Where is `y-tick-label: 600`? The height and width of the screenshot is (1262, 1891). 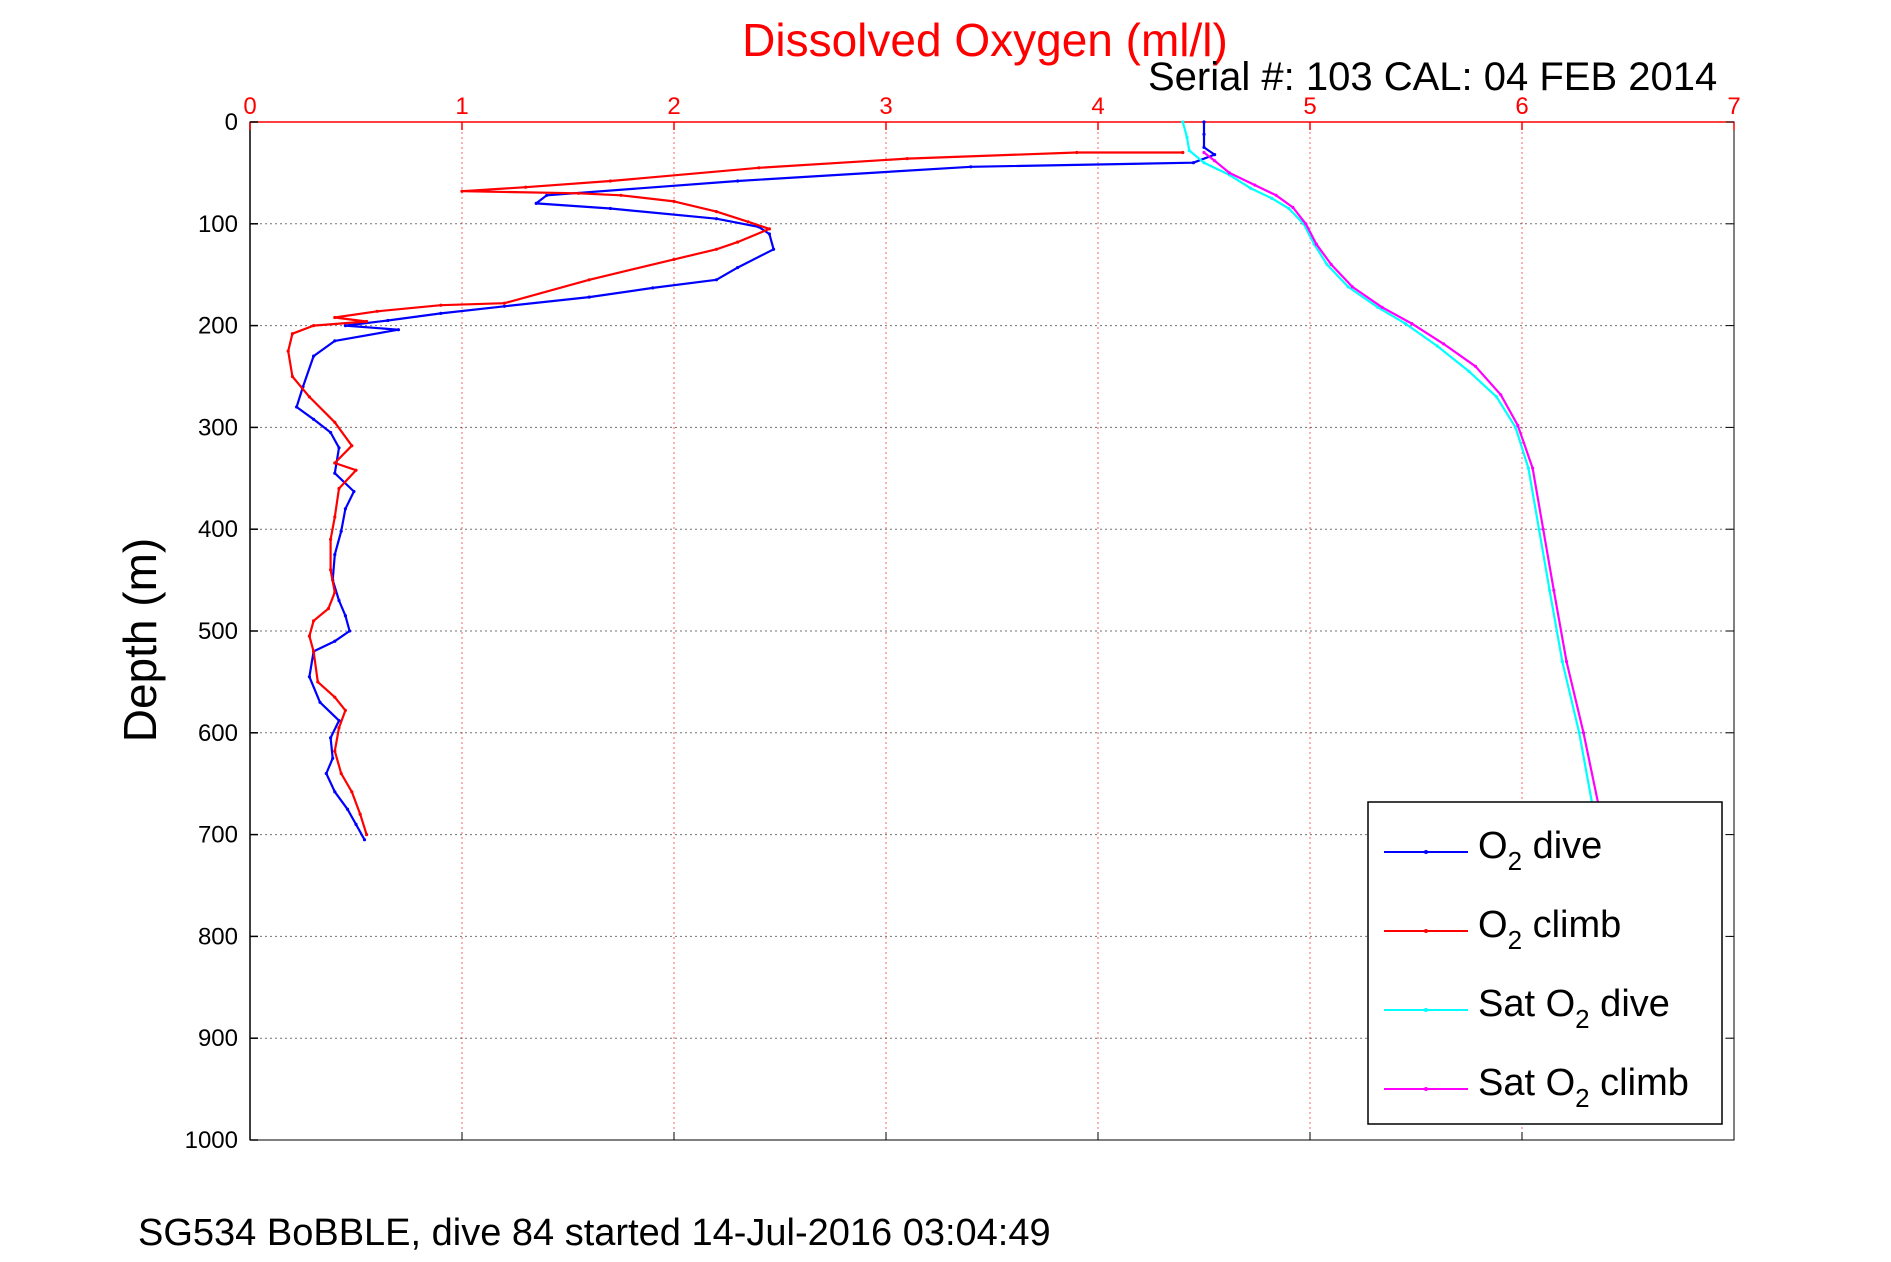
y-tick-label: 600 is located at coordinates (218, 733).